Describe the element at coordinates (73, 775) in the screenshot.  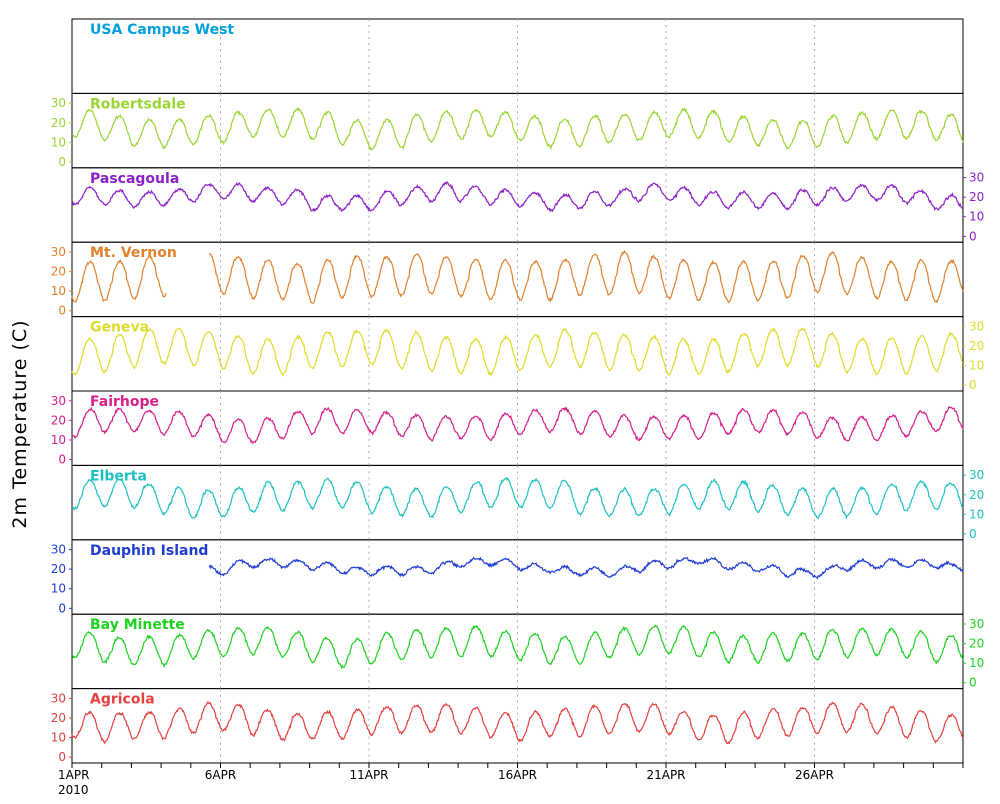
I see `x-tick-label: 1APR` at that location.